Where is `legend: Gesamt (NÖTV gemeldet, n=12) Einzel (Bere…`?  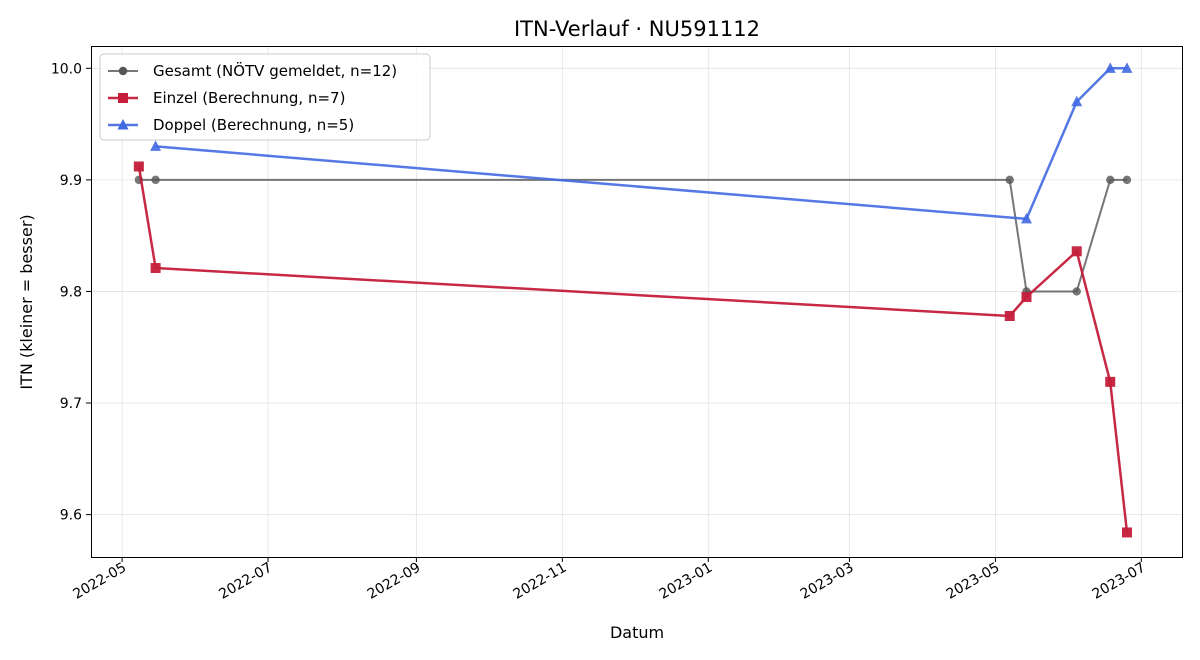 legend: Gesamt (NÖTV gemeldet, n=12) Einzel (Bere… is located at coordinates (265, 97).